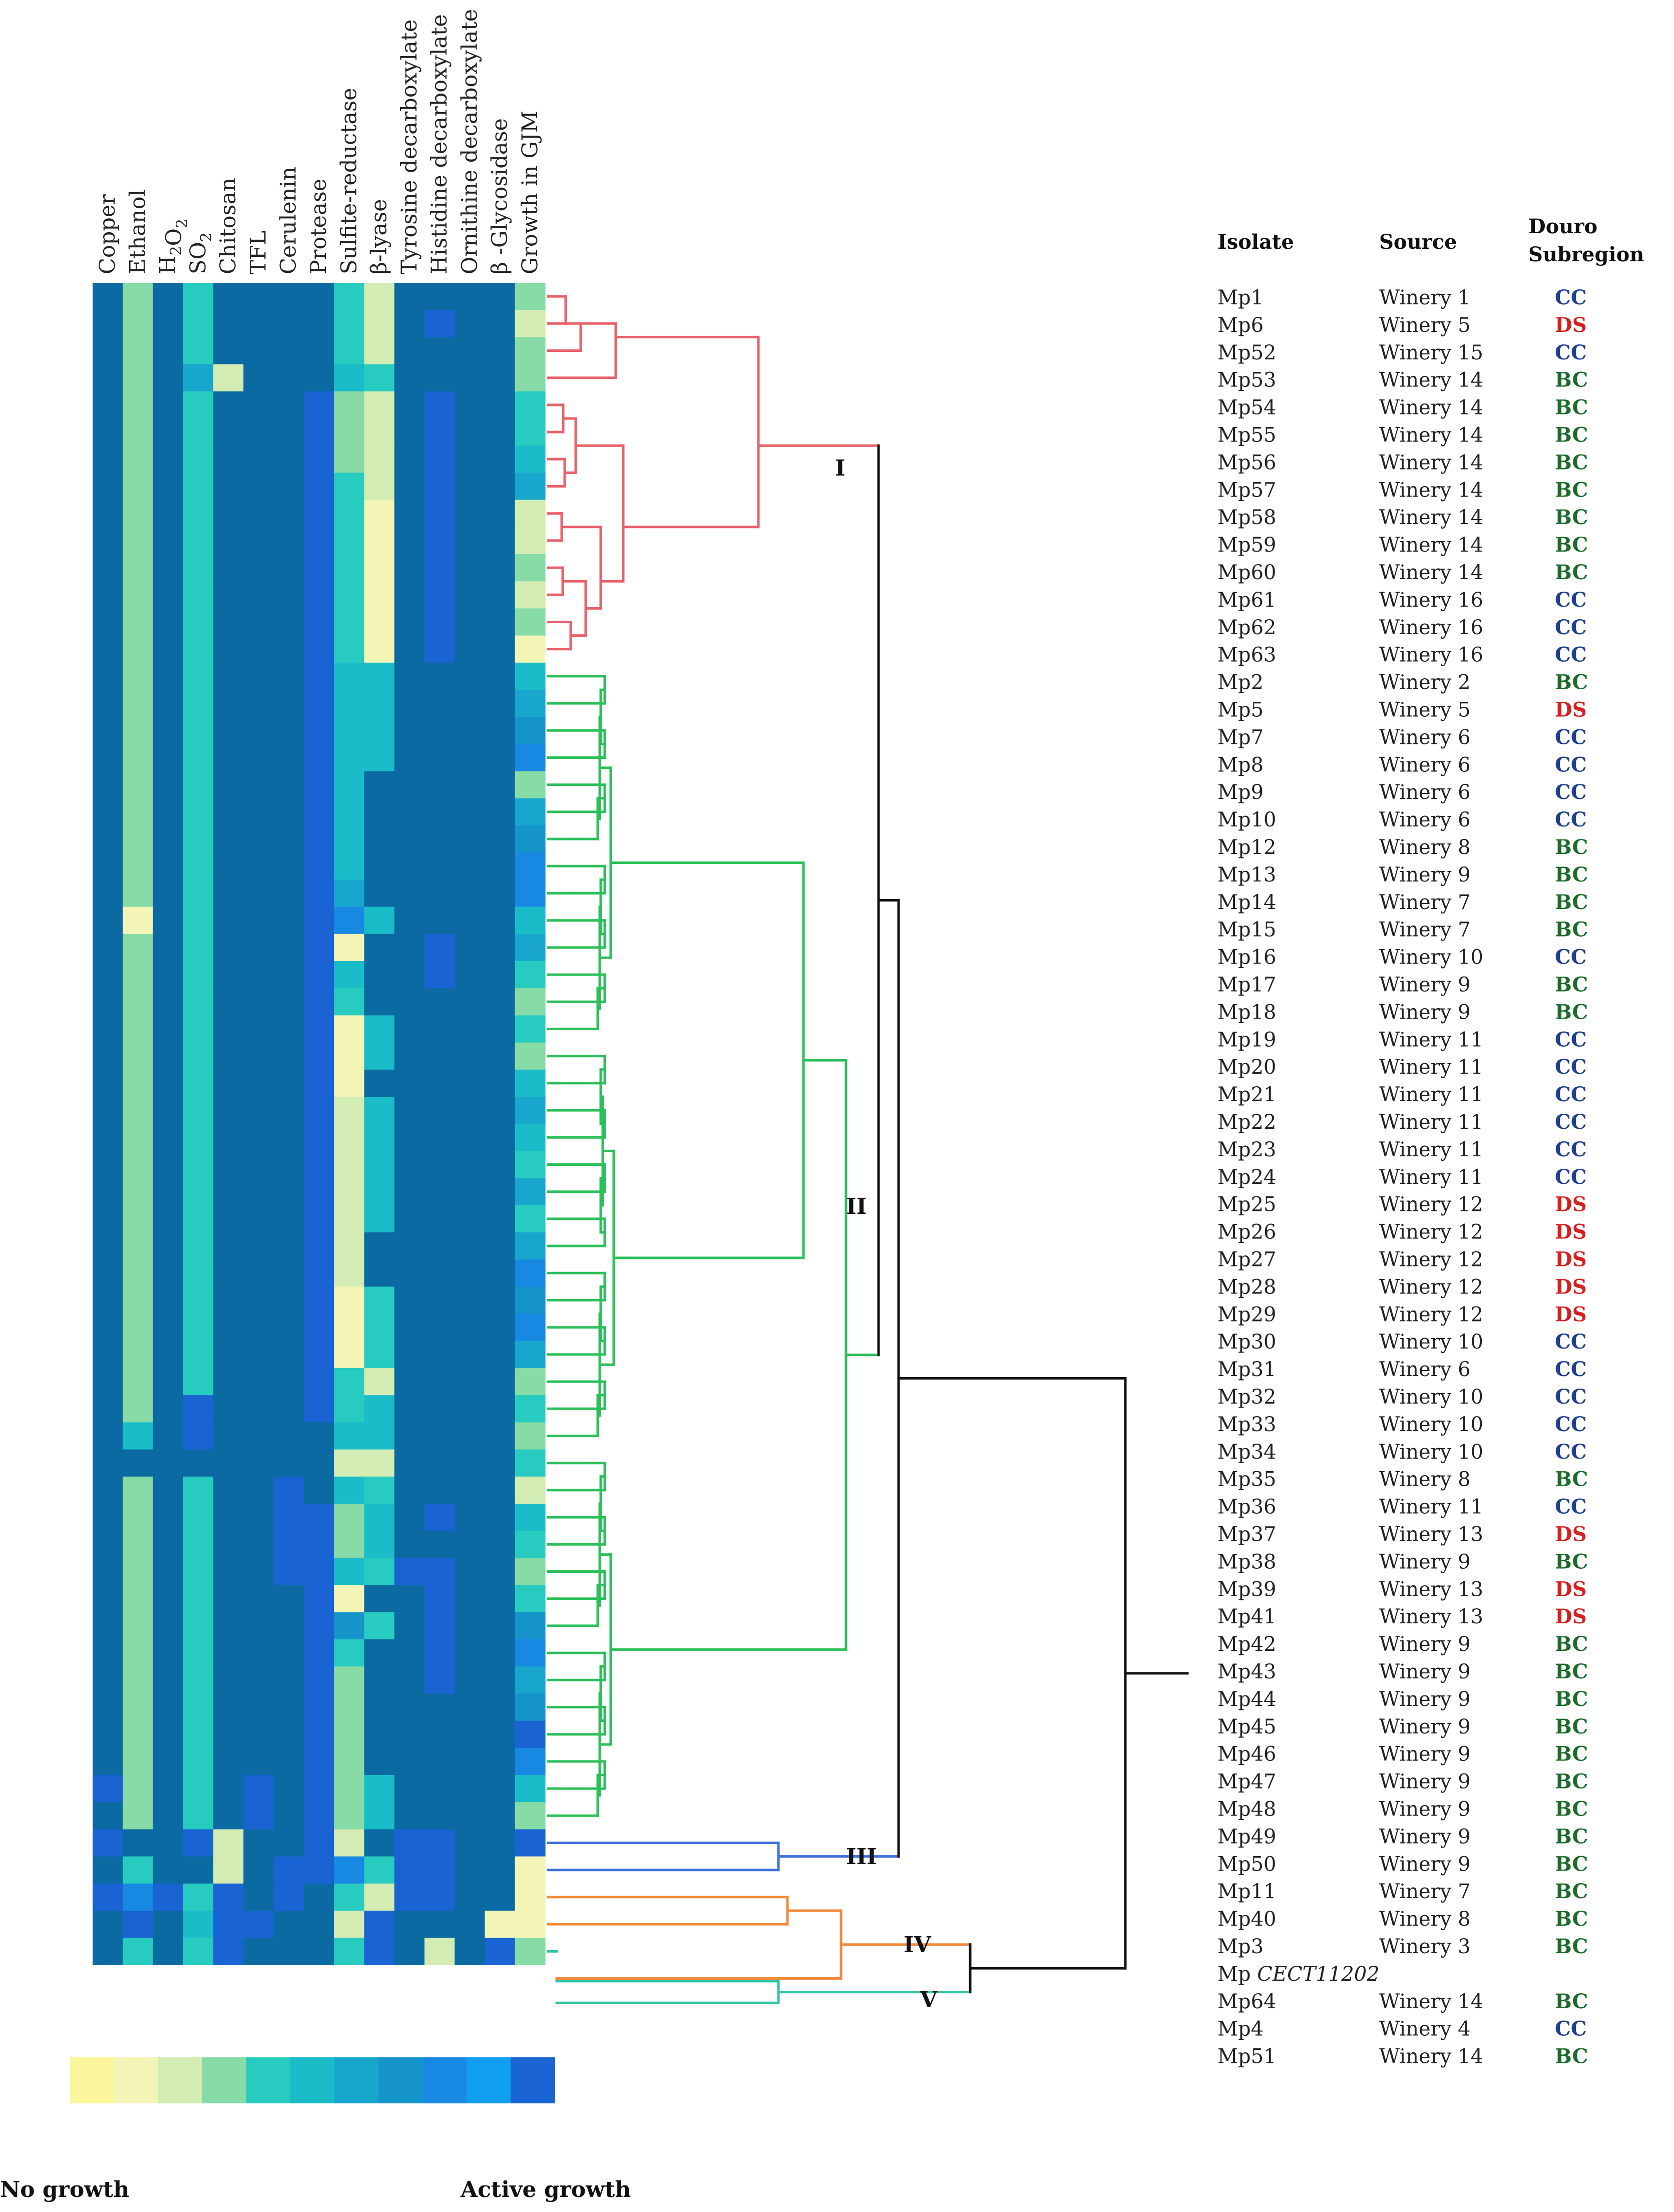 This screenshot has height=2212, width=1674. I want to click on cluster-label: II, so click(856, 1206).